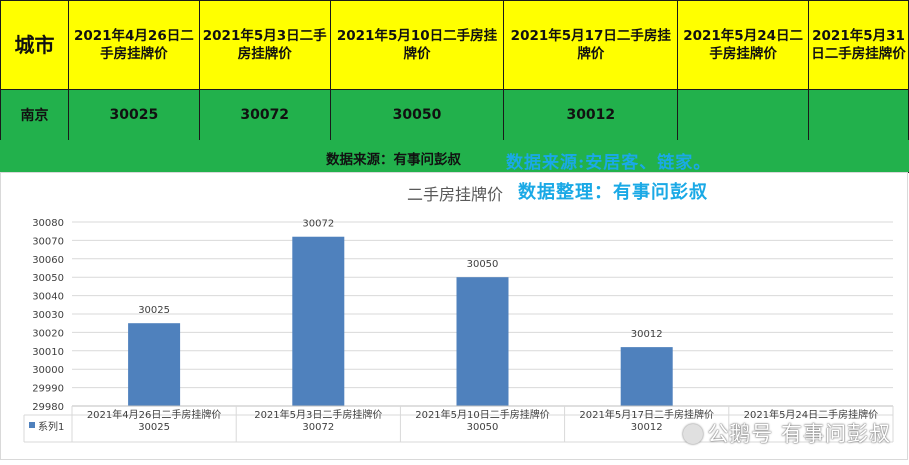 The height and width of the screenshot is (465, 909). What do you see at coordinates (482, 414) in the screenshot?
I see `x-category-label: 2021年5月10日二手房挂牌价` at bounding box center [482, 414].